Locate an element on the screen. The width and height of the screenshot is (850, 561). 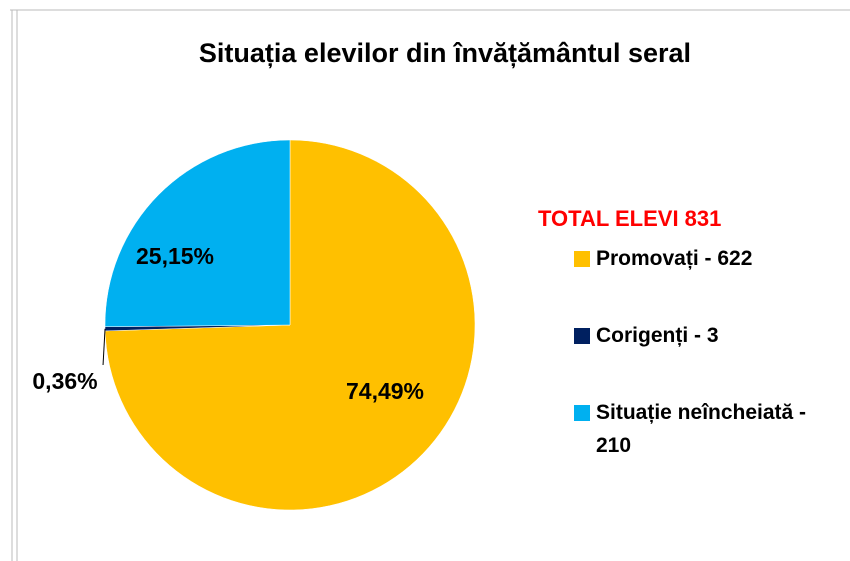
legend-item: Corigenți - 3 is located at coordinates (706, 335).